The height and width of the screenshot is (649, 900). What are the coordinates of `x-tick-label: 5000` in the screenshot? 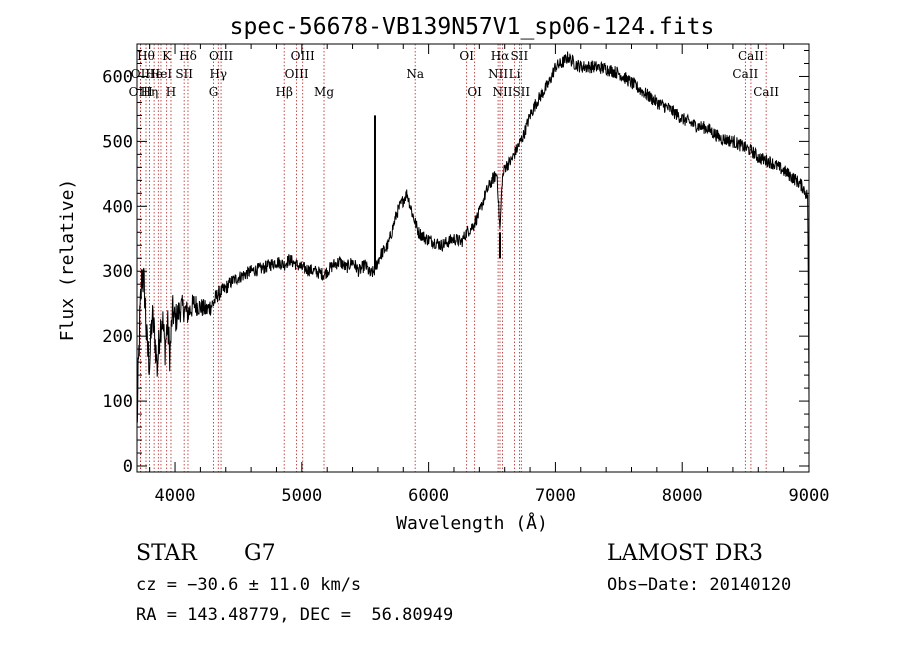 It's located at (301, 496).